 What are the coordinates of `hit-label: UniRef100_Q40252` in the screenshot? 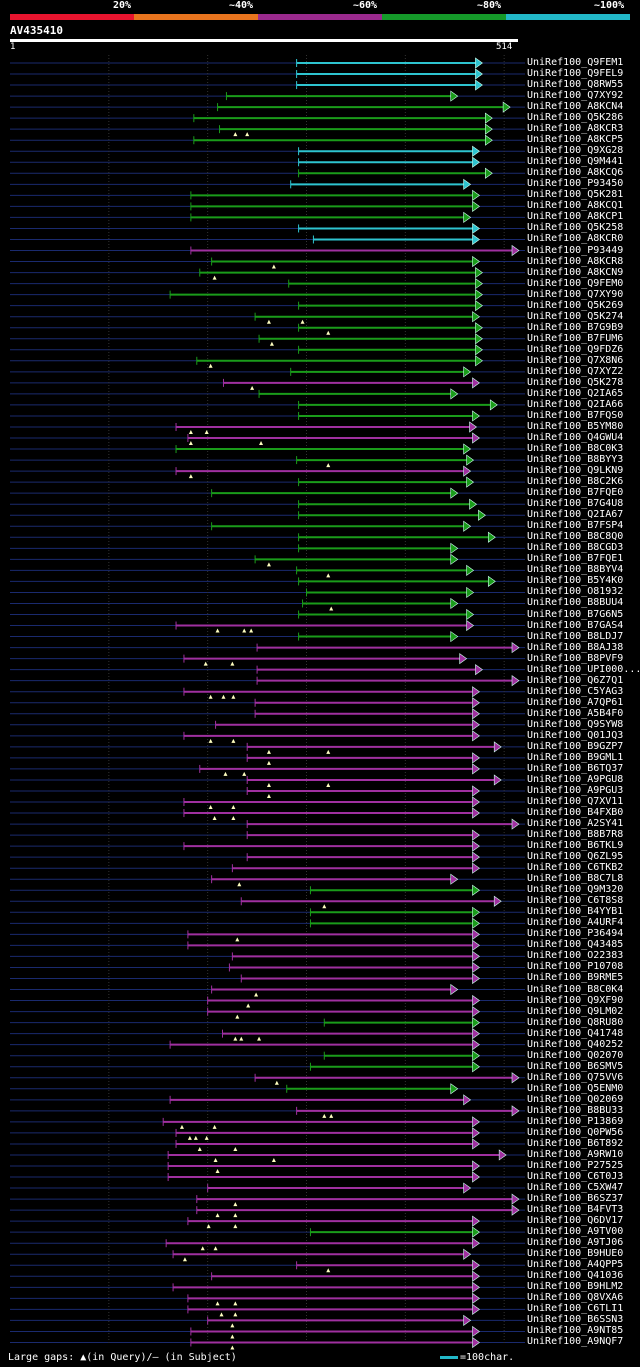 It's located at (575, 1044).